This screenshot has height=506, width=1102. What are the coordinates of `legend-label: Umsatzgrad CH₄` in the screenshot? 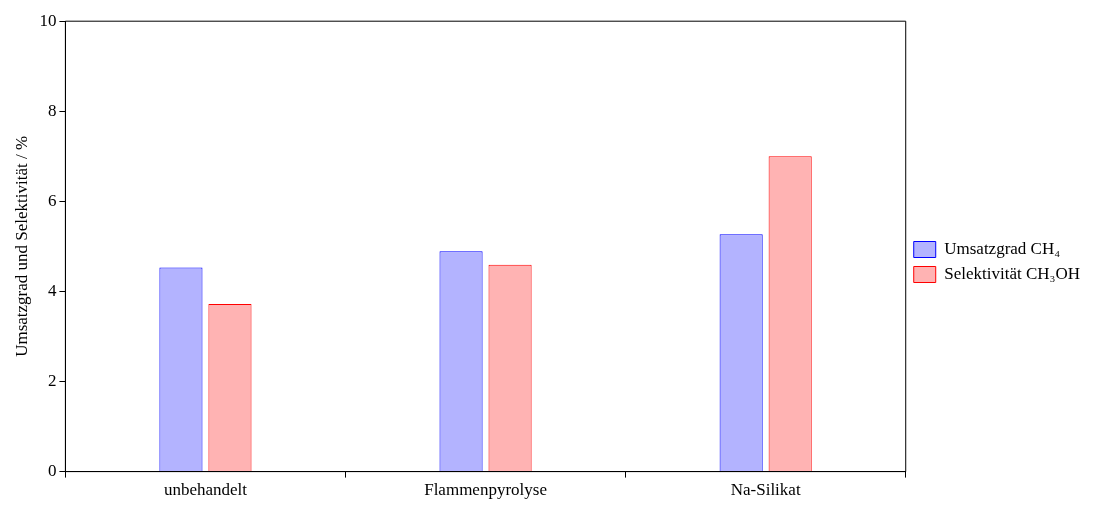 It's located at (1002, 248).